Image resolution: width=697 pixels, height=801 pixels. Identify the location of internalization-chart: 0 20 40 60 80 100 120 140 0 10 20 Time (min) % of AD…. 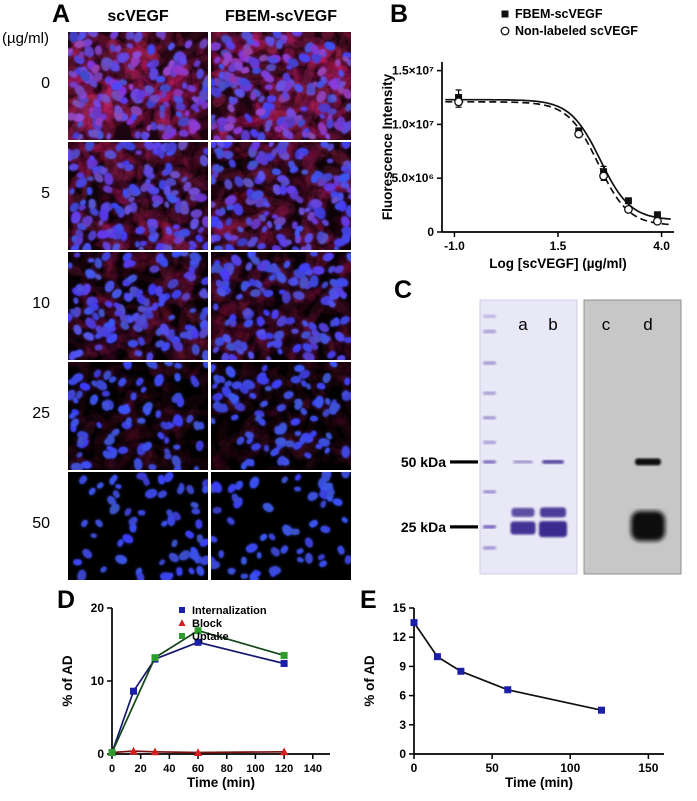
(195, 695).